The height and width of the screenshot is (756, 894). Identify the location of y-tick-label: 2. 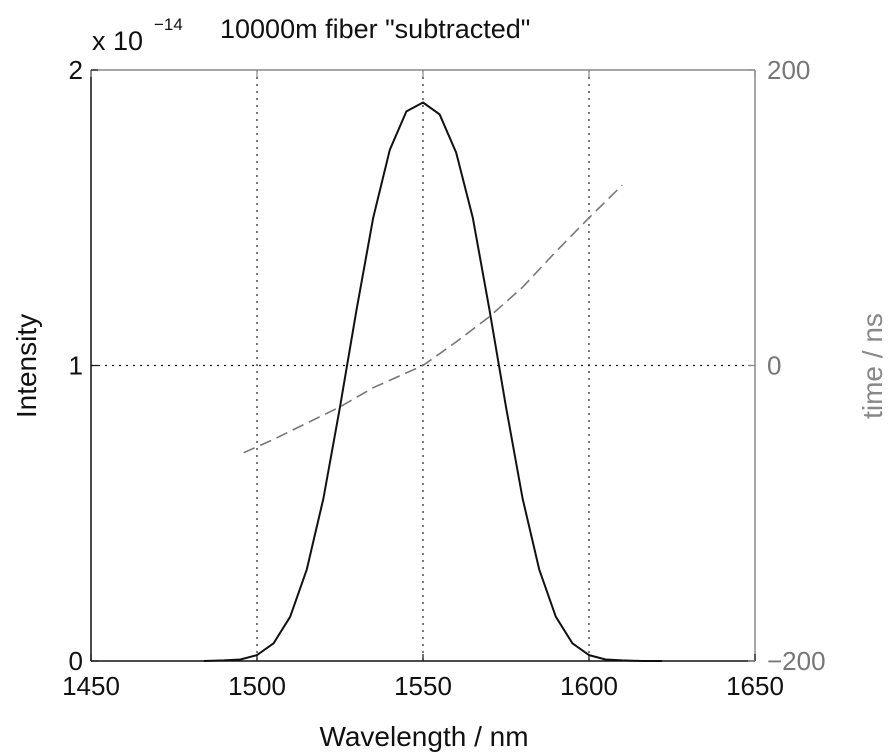
(76, 70).